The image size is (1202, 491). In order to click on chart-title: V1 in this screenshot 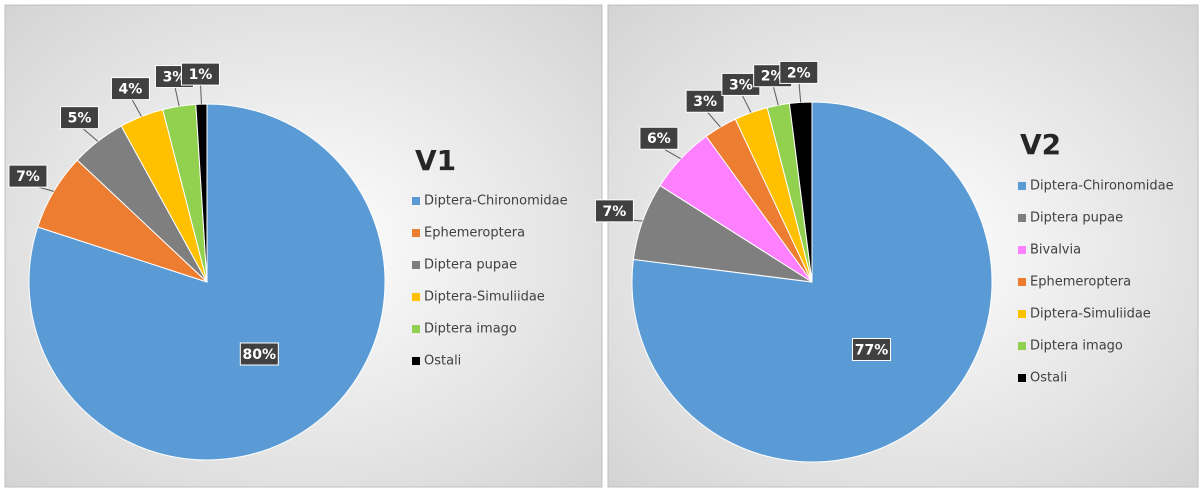, I will do `click(435, 160)`.